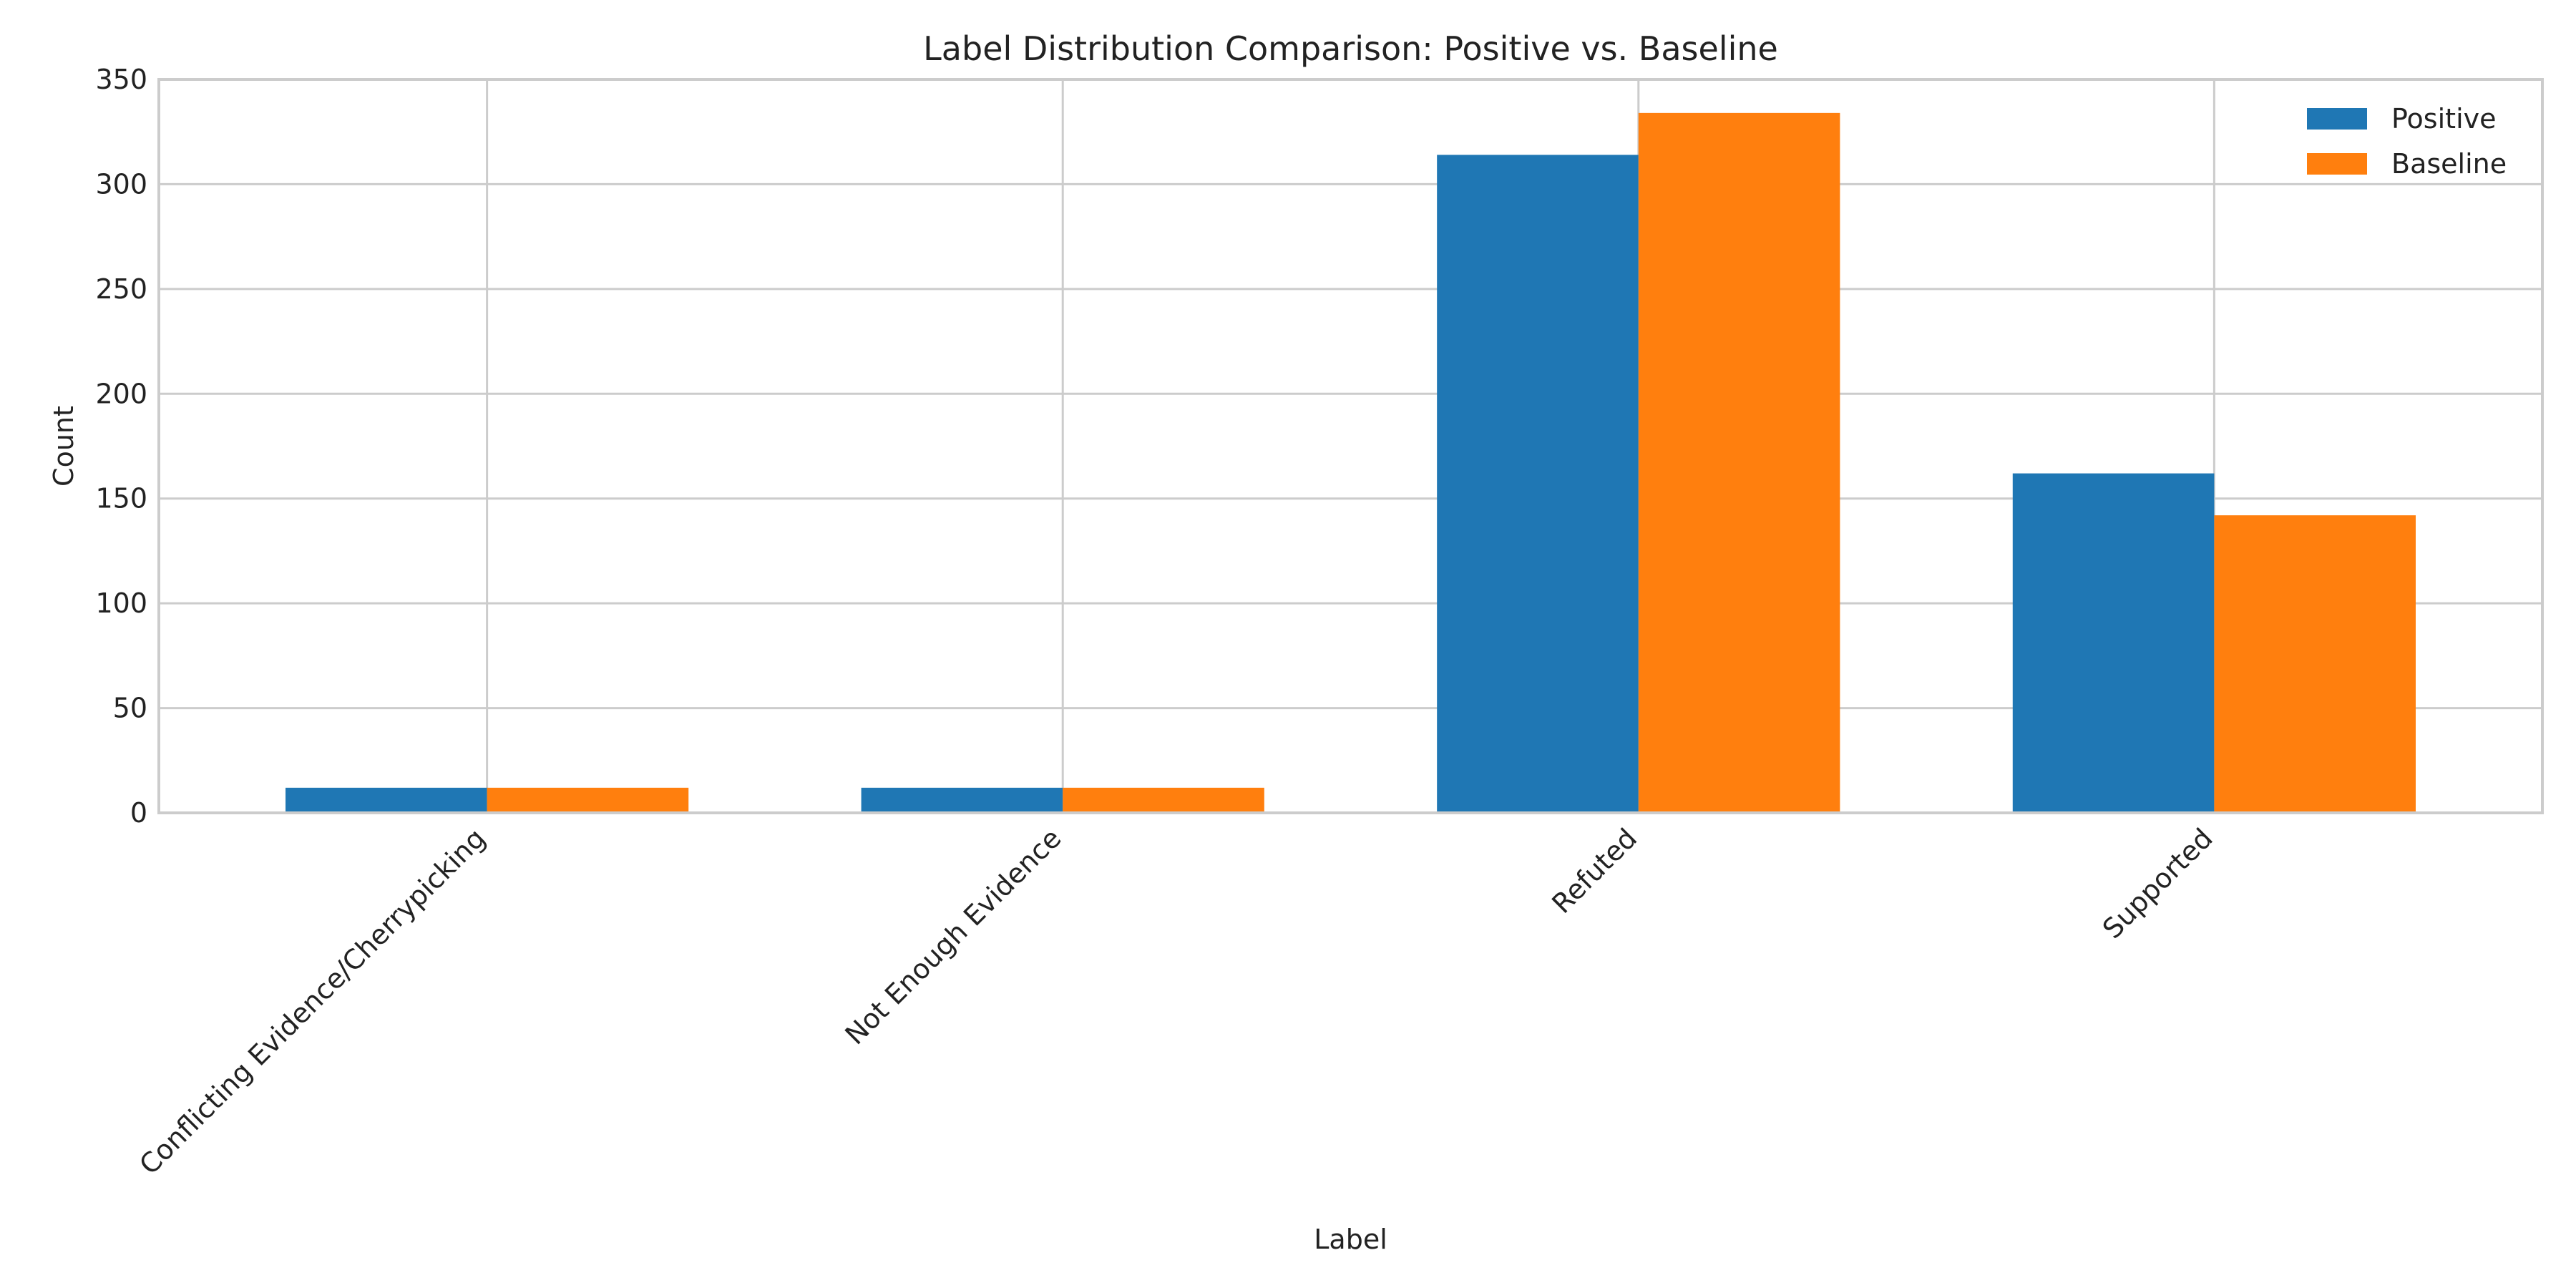  What do you see at coordinates (2449, 164) in the screenshot?
I see `legend-label-baseline: Baseline` at bounding box center [2449, 164].